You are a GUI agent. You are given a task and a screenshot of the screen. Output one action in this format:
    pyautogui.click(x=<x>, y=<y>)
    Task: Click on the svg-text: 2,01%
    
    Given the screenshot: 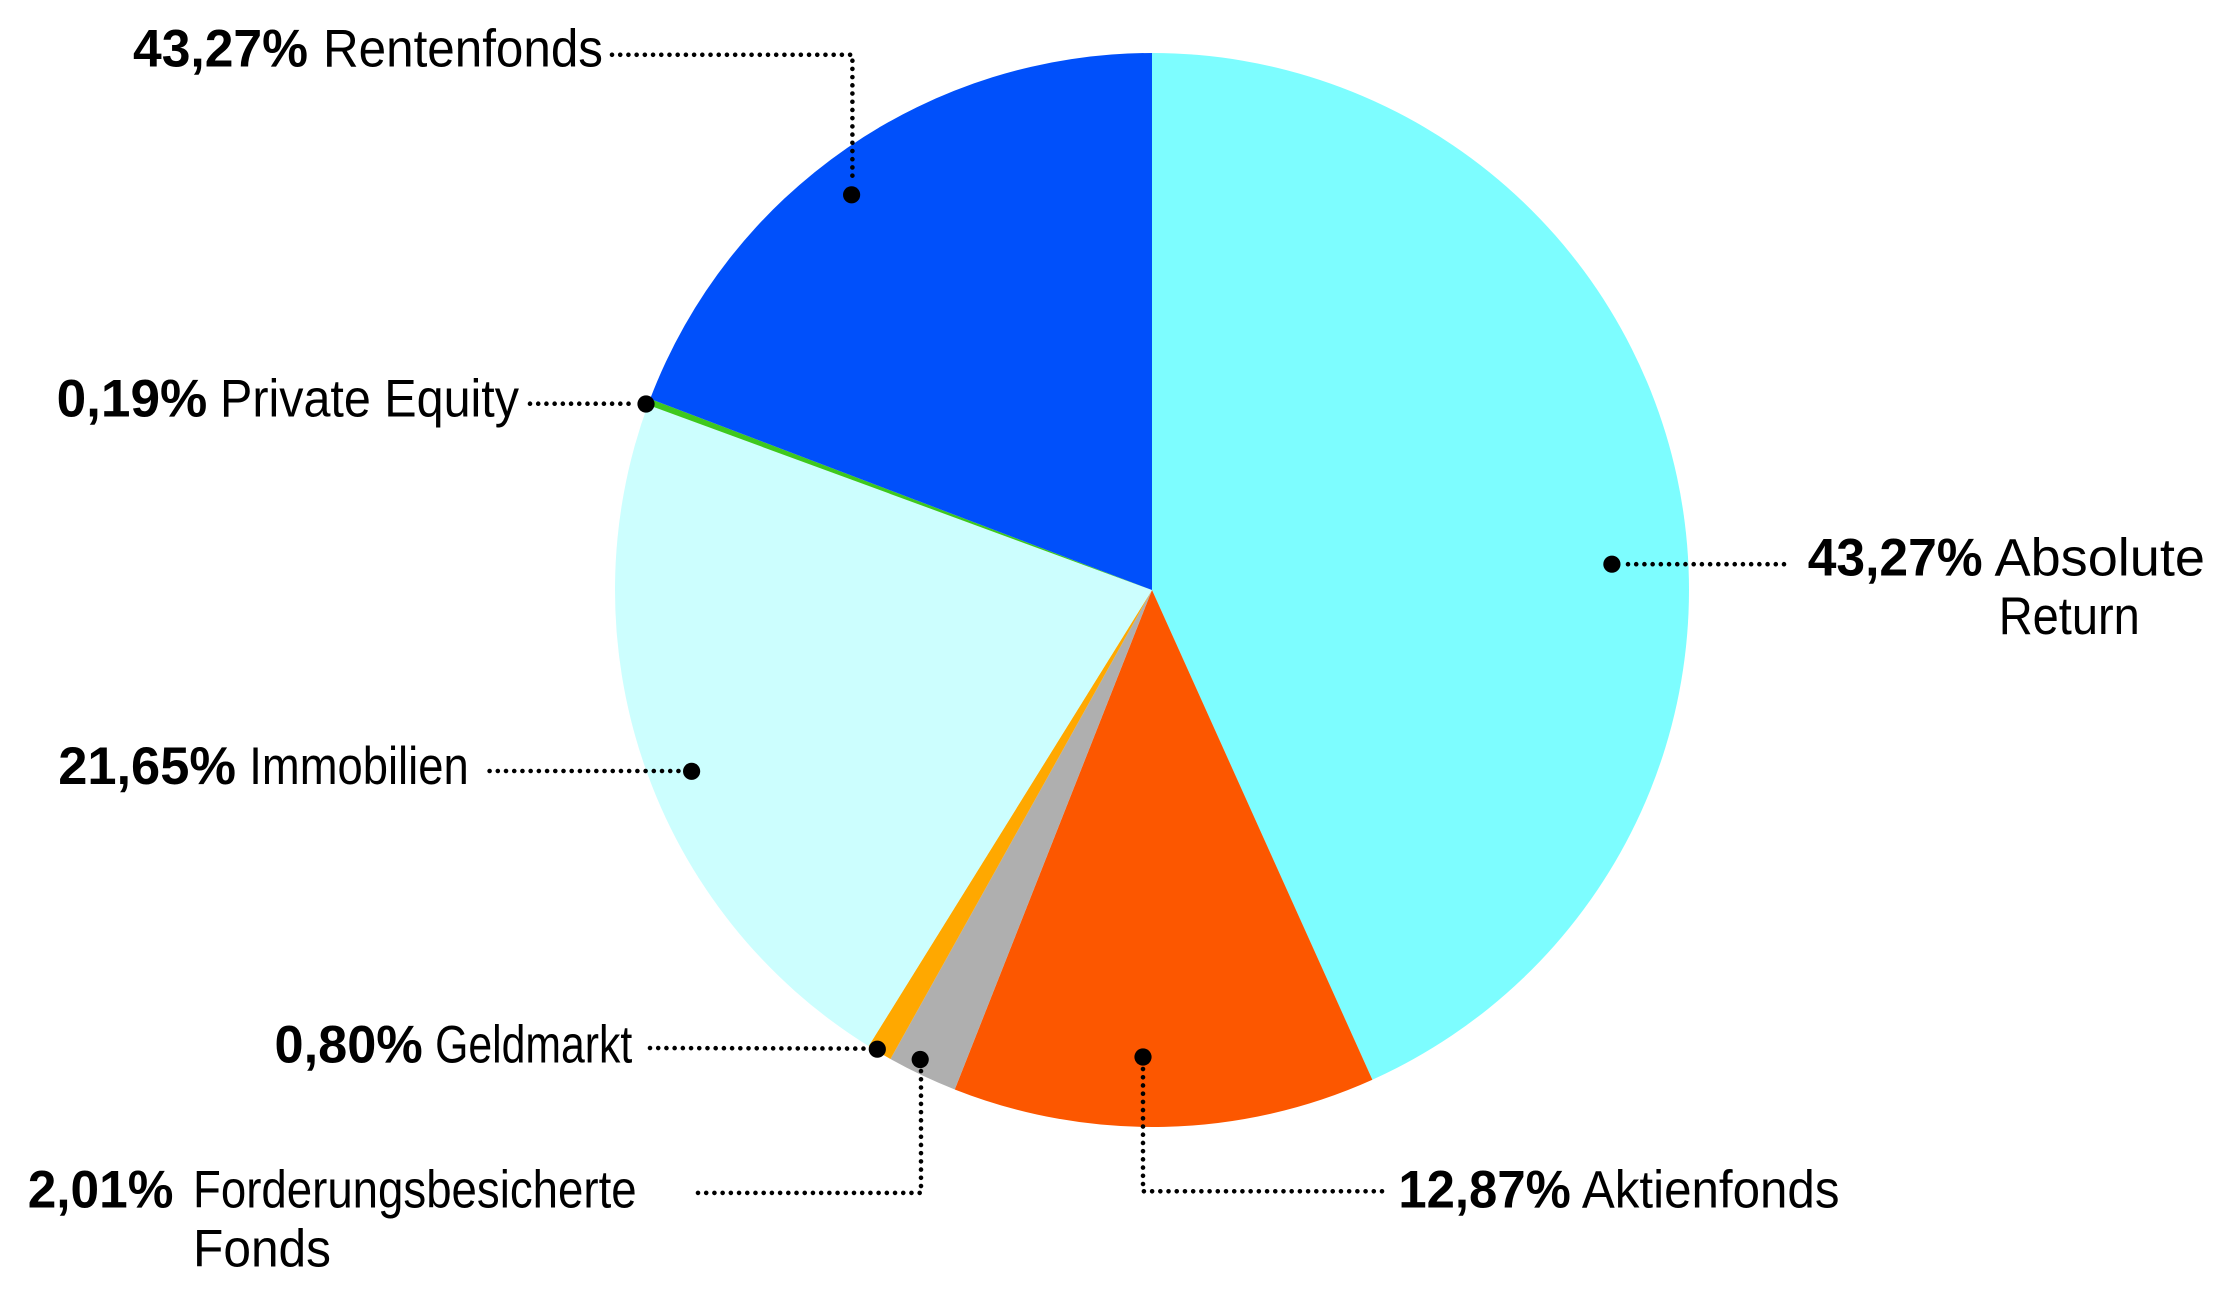 What is the action you would take?
    pyautogui.click(x=101, y=1189)
    